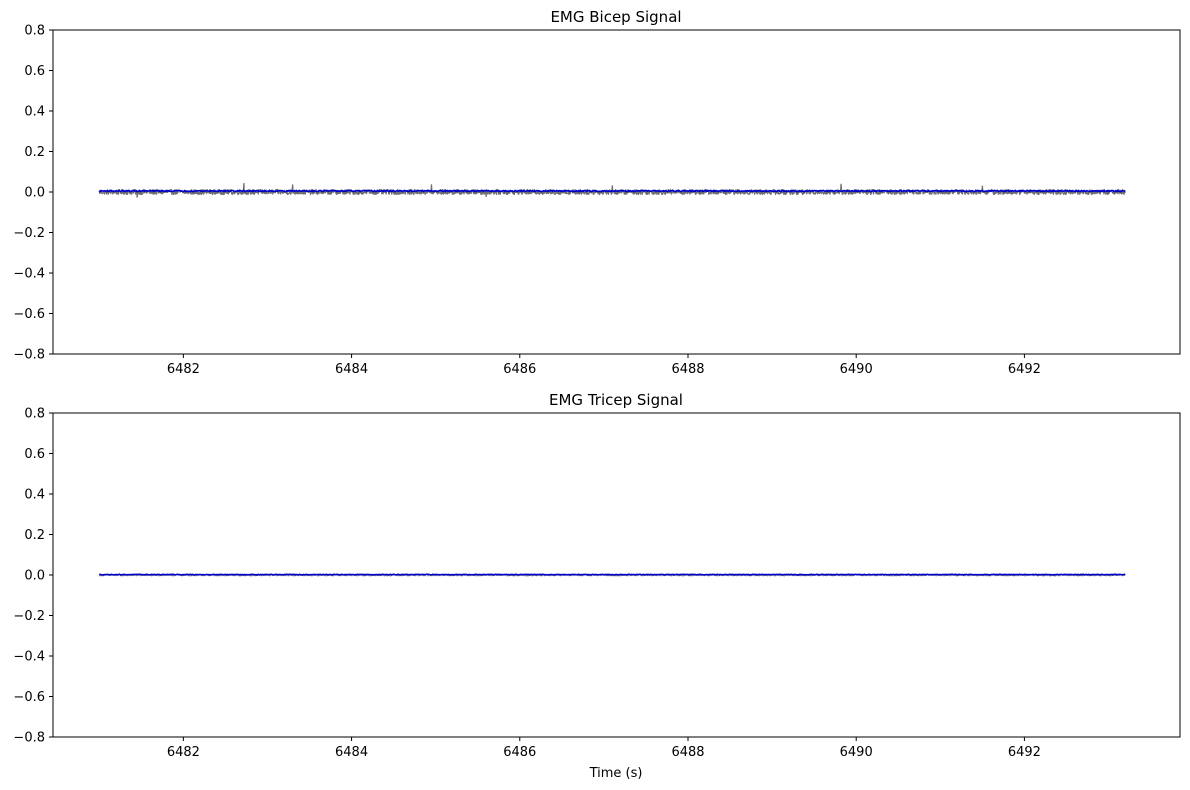 This screenshot has height=790, width=1190. What do you see at coordinates (856, 752) in the screenshot?
I see `tricep-x-tick-label: 6490` at bounding box center [856, 752].